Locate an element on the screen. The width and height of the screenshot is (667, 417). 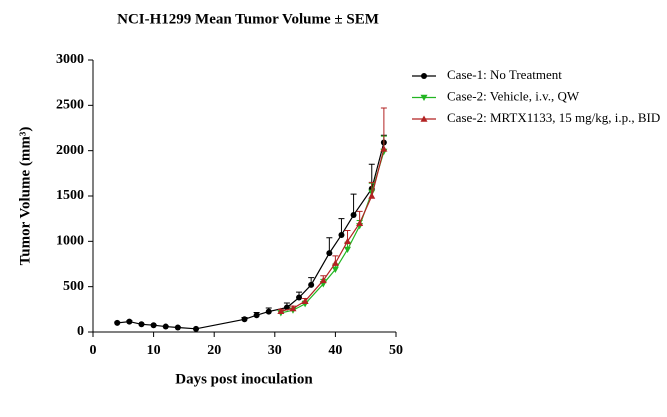
y-tick-label: 3000 is located at coordinates (70, 59).